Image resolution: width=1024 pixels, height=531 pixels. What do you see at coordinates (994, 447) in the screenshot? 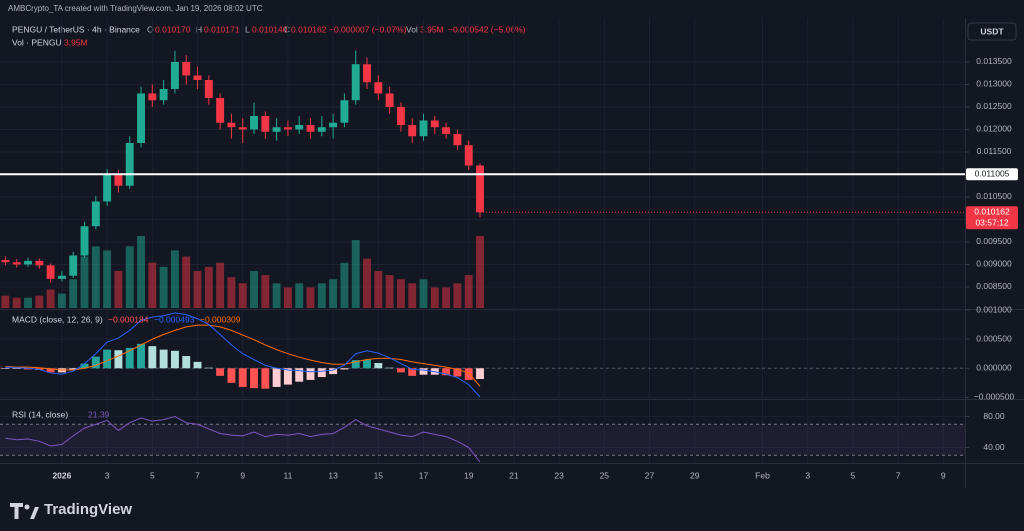
I see `y-tick-label: 40.00` at bounding box center [994, 447].